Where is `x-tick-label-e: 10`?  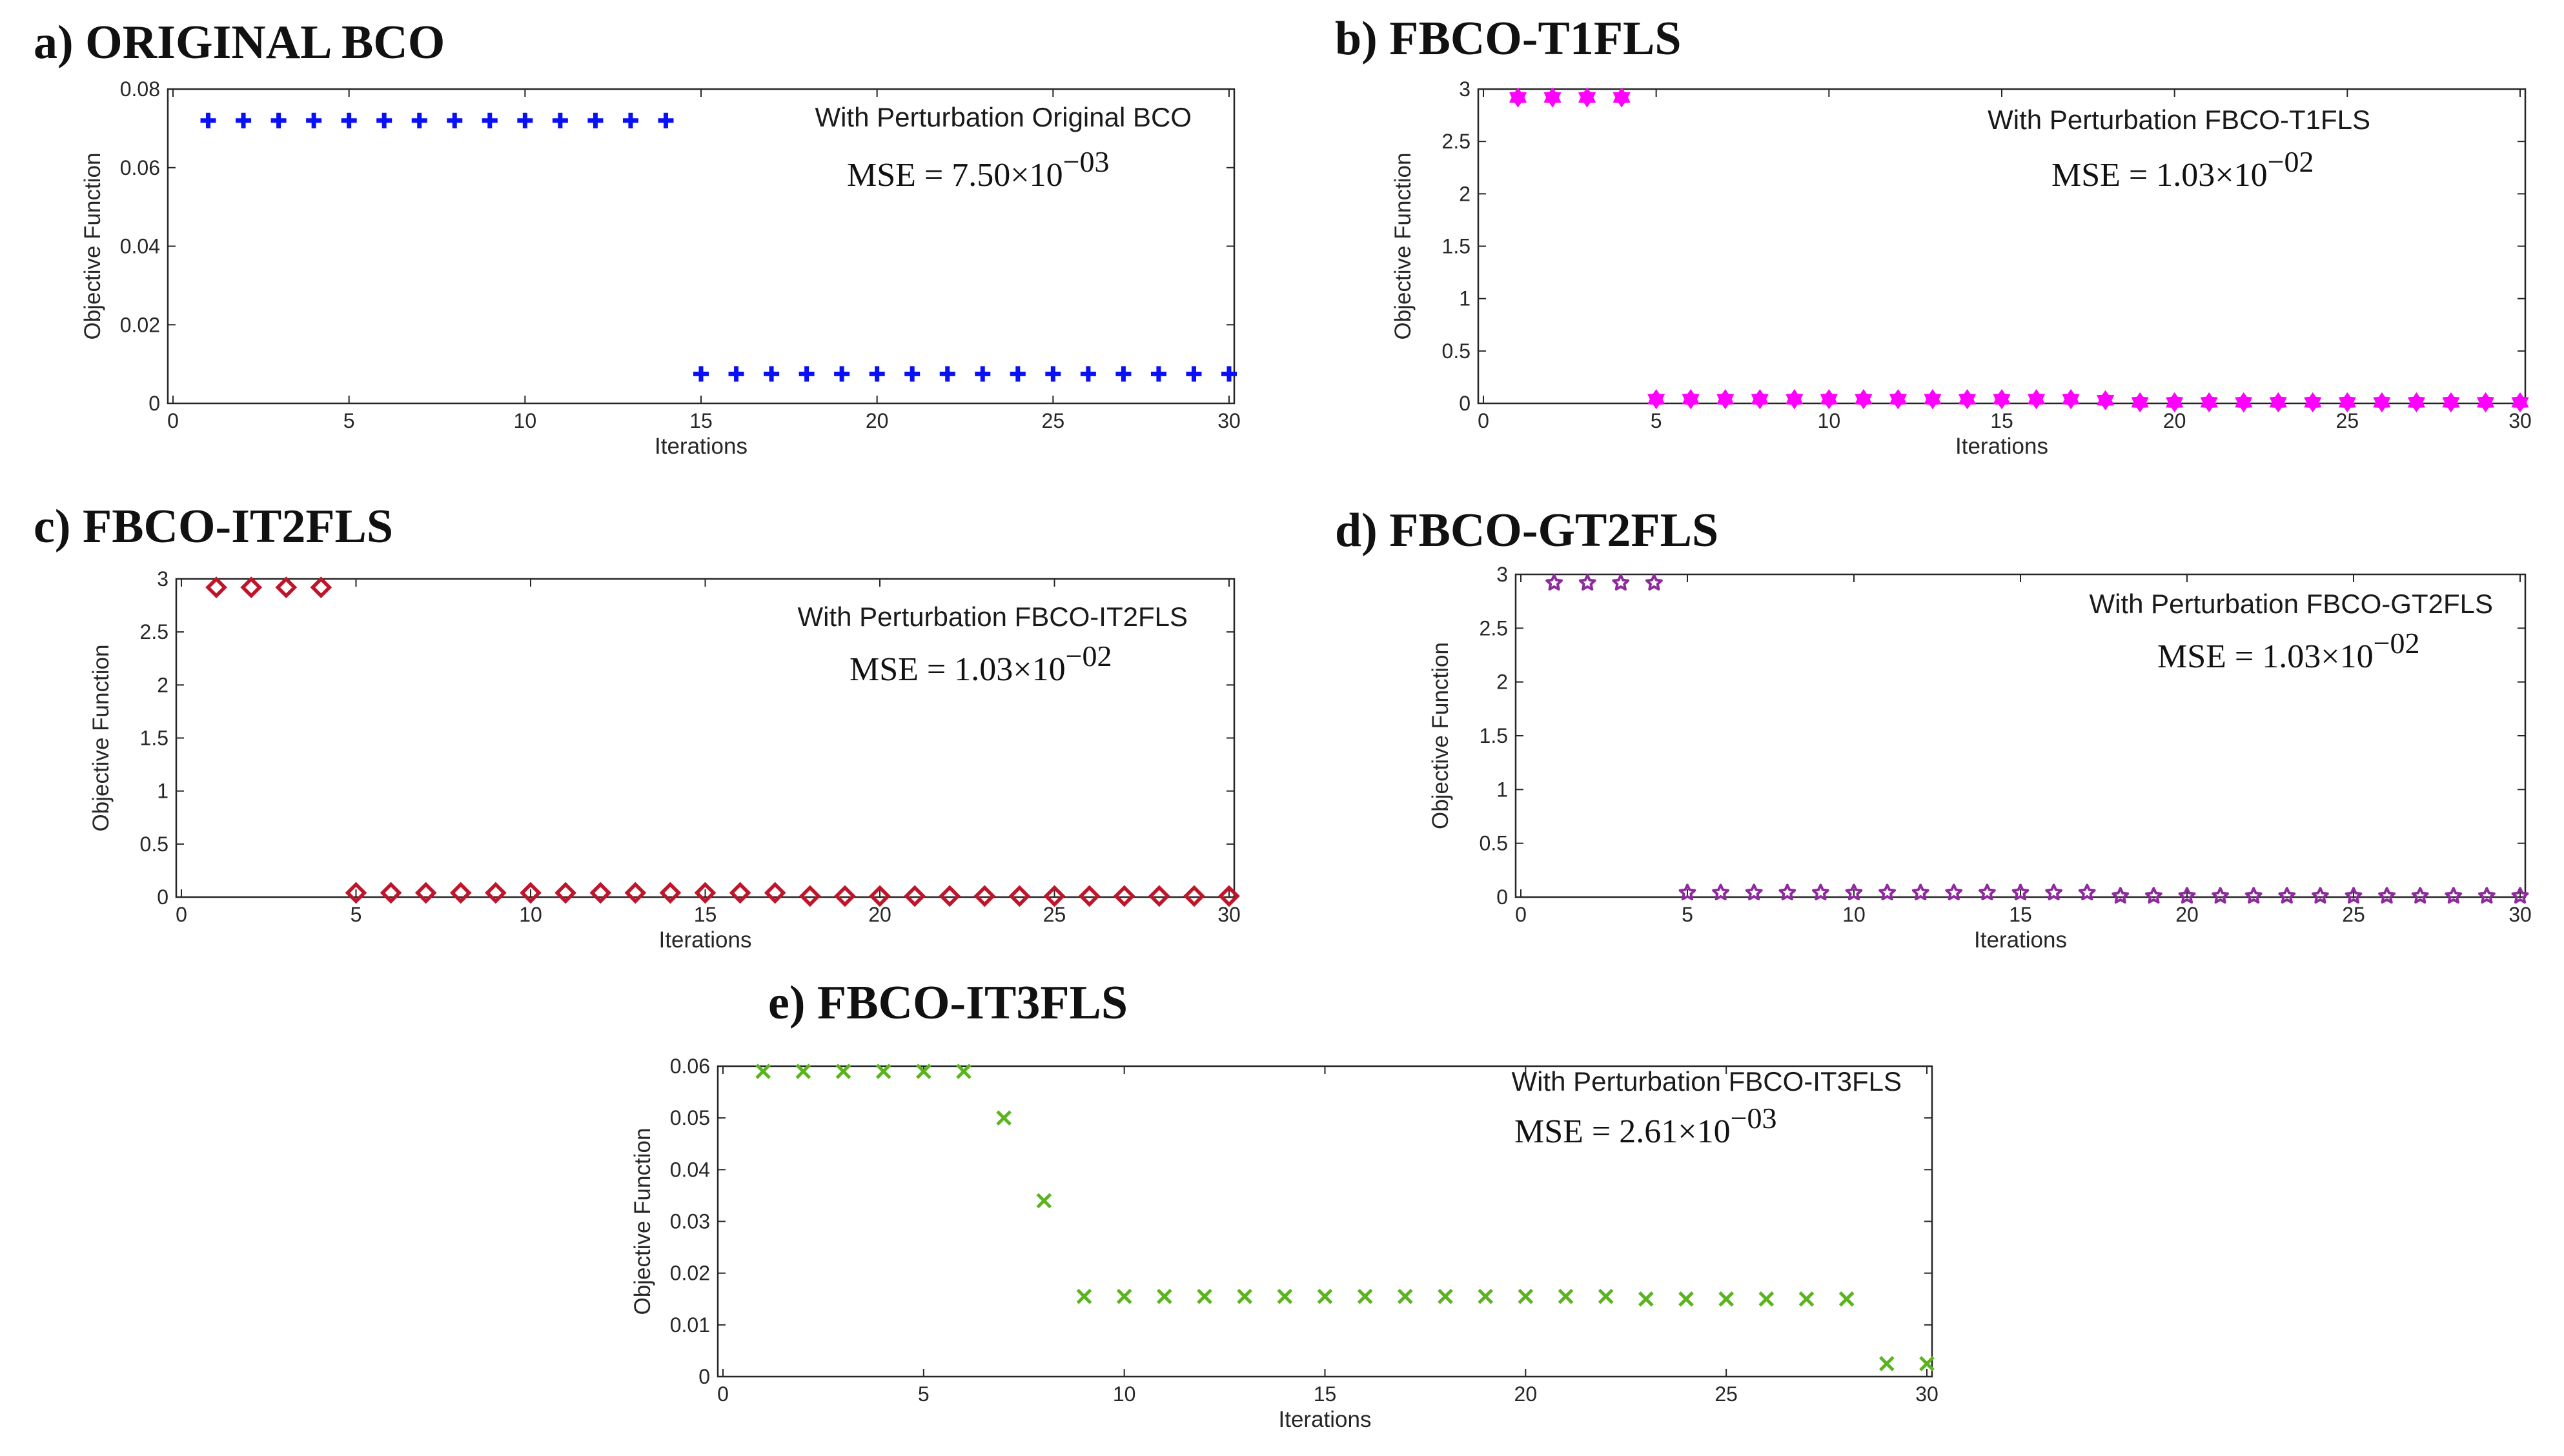 x-tick-label-e: 10 is located at coordinates (1124, 1394).